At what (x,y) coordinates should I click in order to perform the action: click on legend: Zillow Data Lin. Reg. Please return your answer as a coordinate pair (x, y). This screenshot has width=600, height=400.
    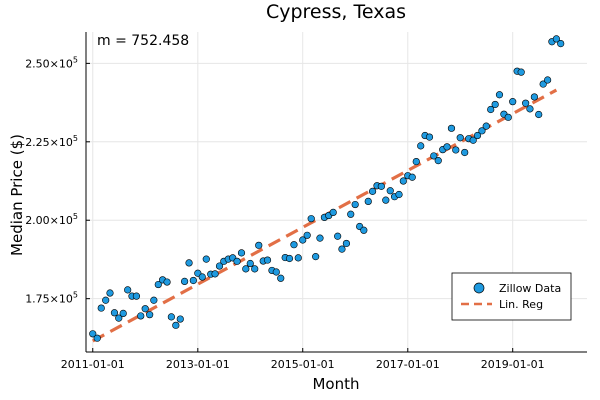
    Looking at the image, I should click on (511, 296).